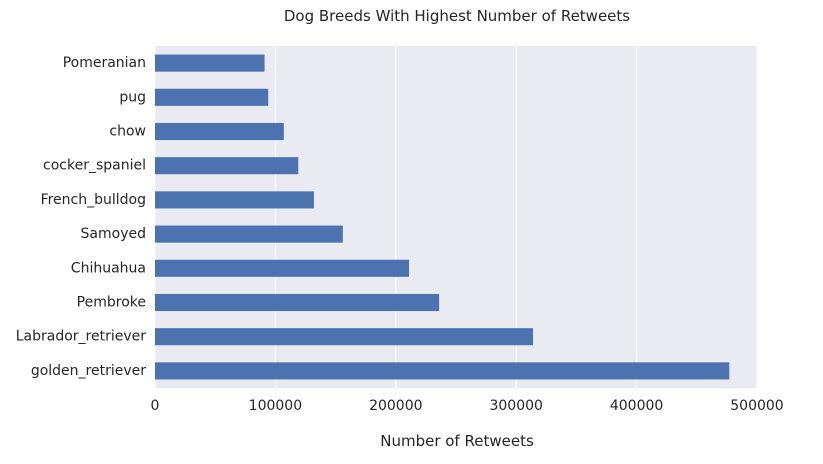 The width and height of the screenshot is (823, 464). Describe the element at coordinates (457, 441) in the screenshot. I see `x-axis-label: Number of Retweets` at that location.